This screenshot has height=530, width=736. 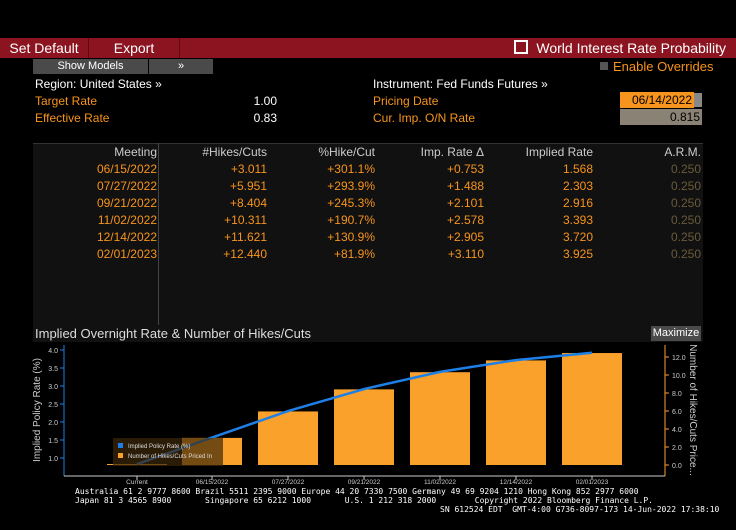 I want to click on y-tick-label: 1.0, so click(x=53, y=459).